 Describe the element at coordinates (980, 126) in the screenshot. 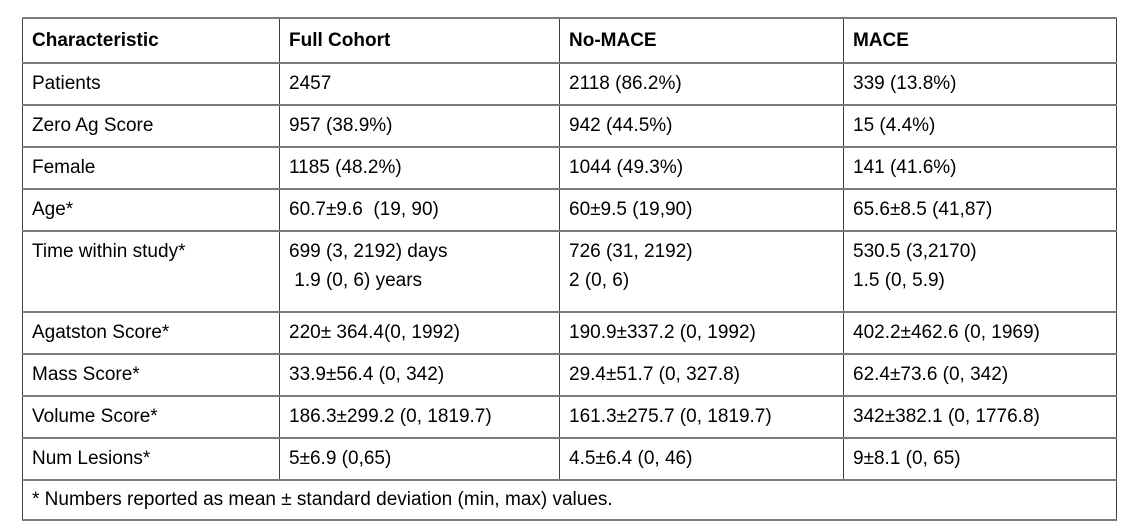

I see `data-cell: 15 (4.4%)` at that location.